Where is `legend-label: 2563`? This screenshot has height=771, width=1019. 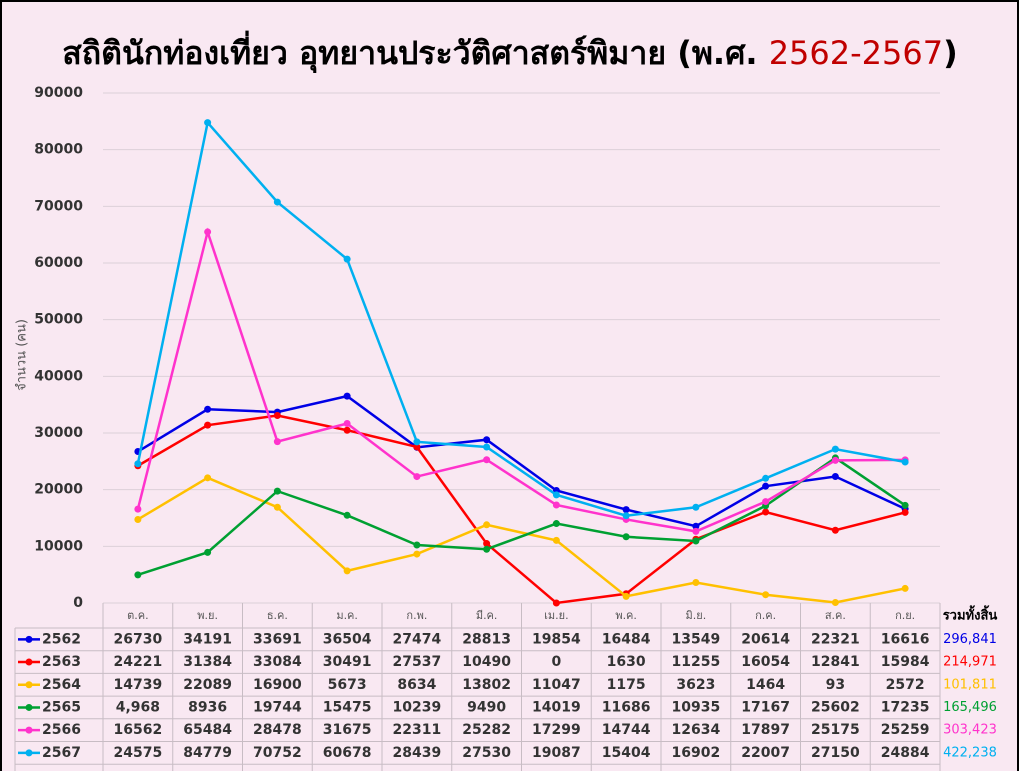 legend-label: 2563 is located at coordinates (61, 662).